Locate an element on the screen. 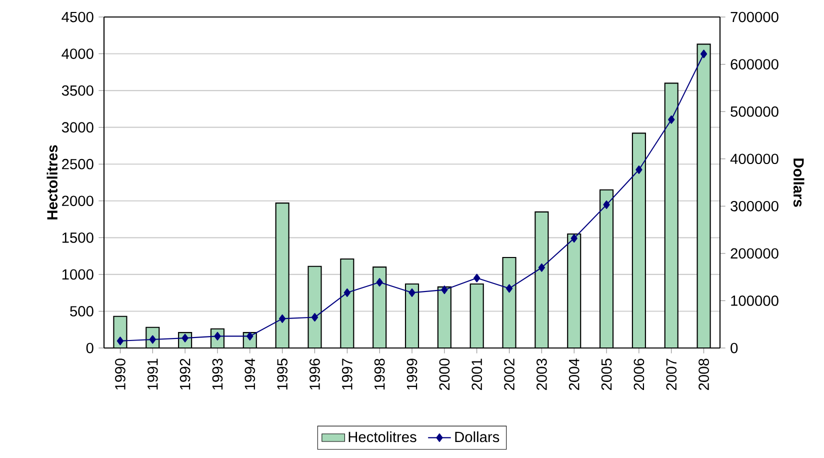 This screenshot has width=824, height=458. x-tick-label: 2000 is located at coordinates (444, 374).